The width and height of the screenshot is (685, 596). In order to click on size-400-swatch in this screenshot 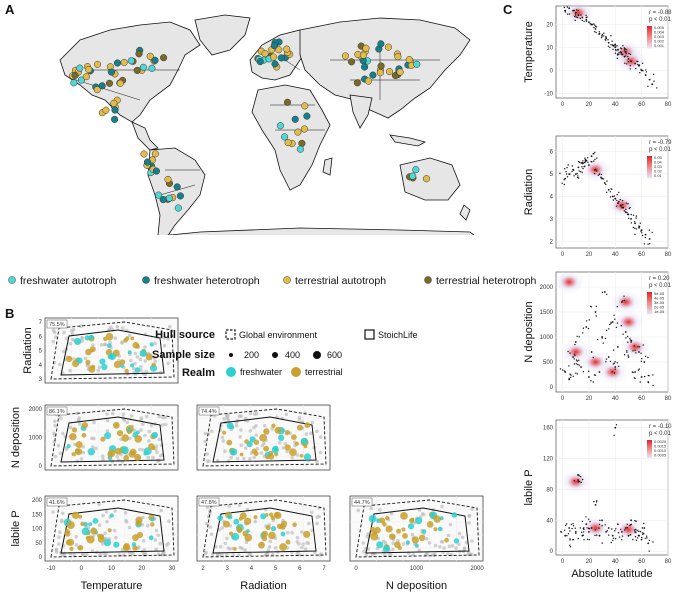, I will do `click(275, 355)`.